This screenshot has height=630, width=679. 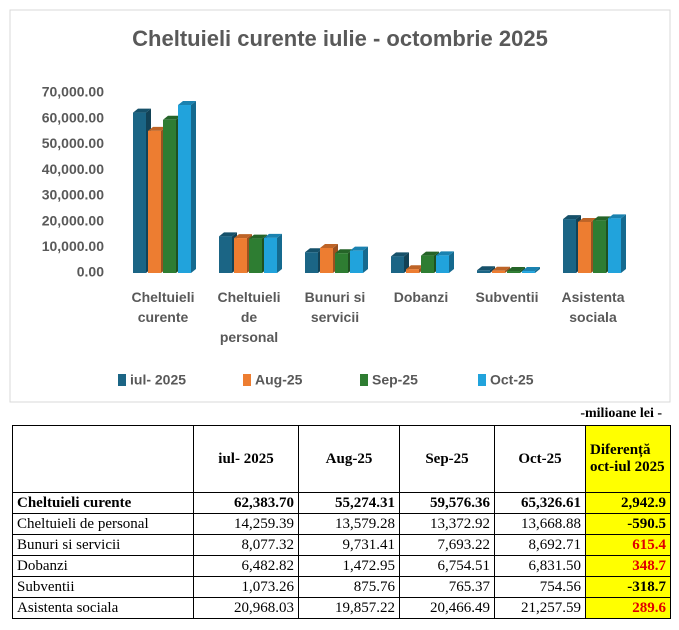 I want to click on x-tick-line: de, so click(x=249, y=317).